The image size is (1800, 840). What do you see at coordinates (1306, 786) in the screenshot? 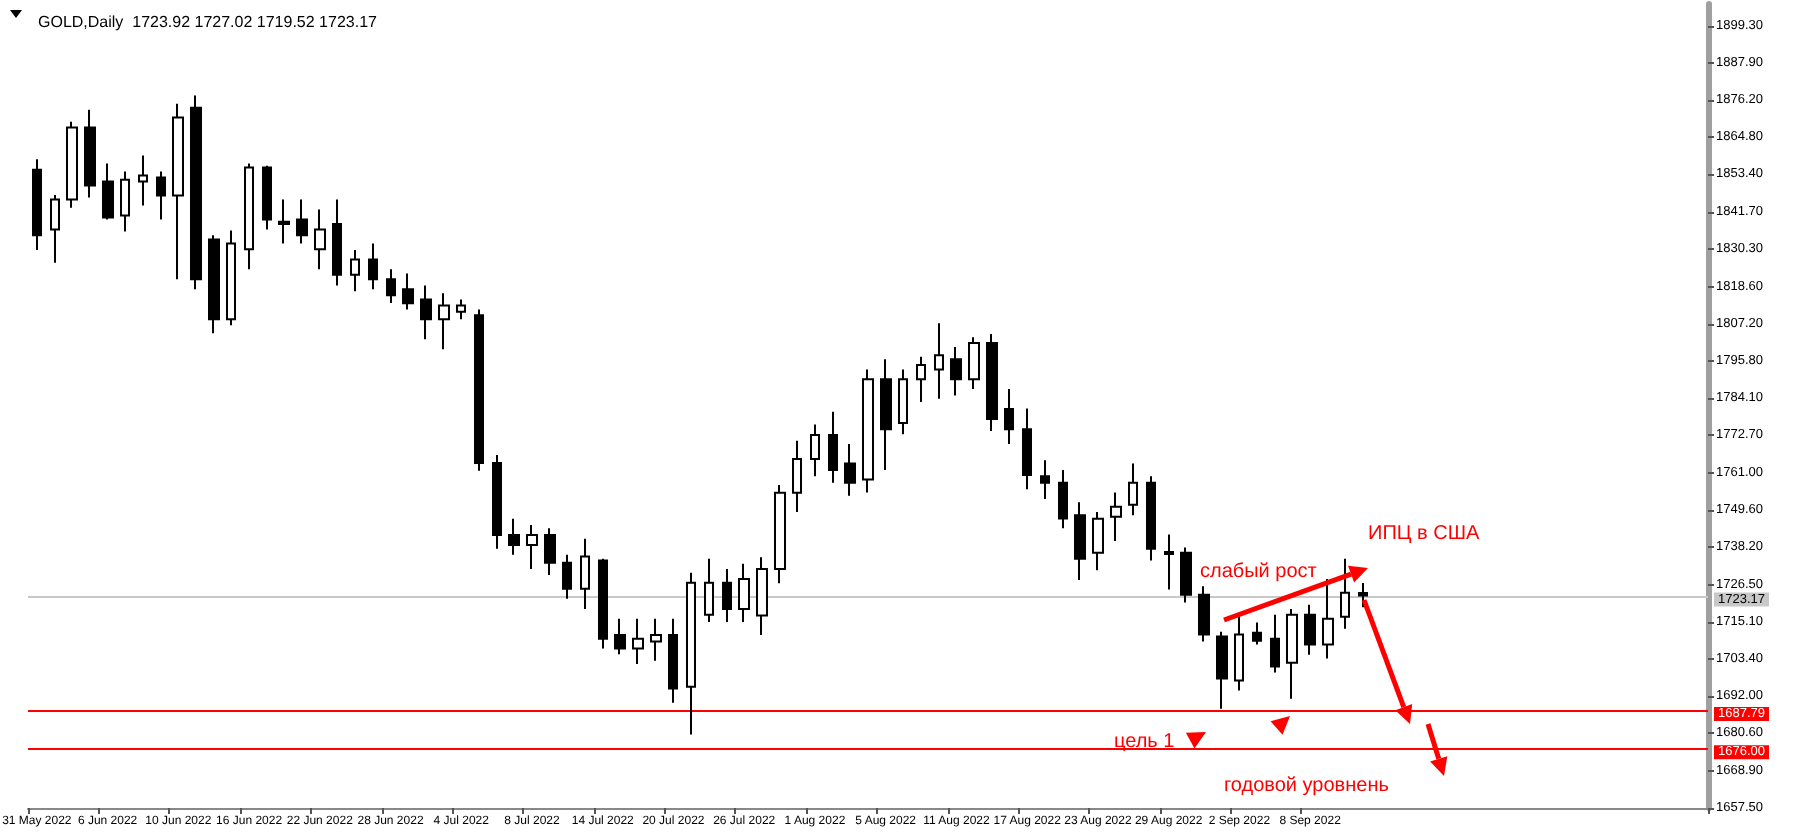
I see `annotation: годовой уровнень` at bounding box center [1306, 786].